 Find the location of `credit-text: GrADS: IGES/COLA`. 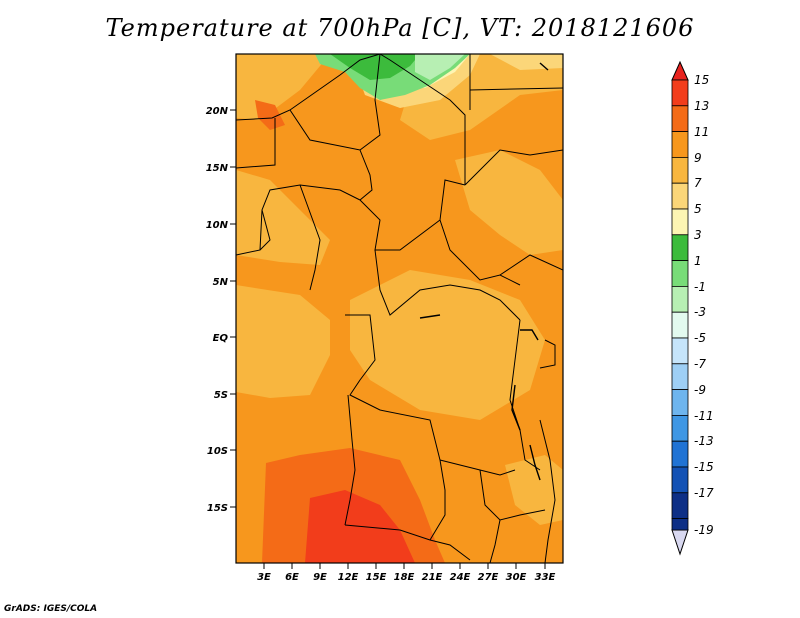

credit-text: GrADS: IGES/COLA is located at coordinates (51, 609).